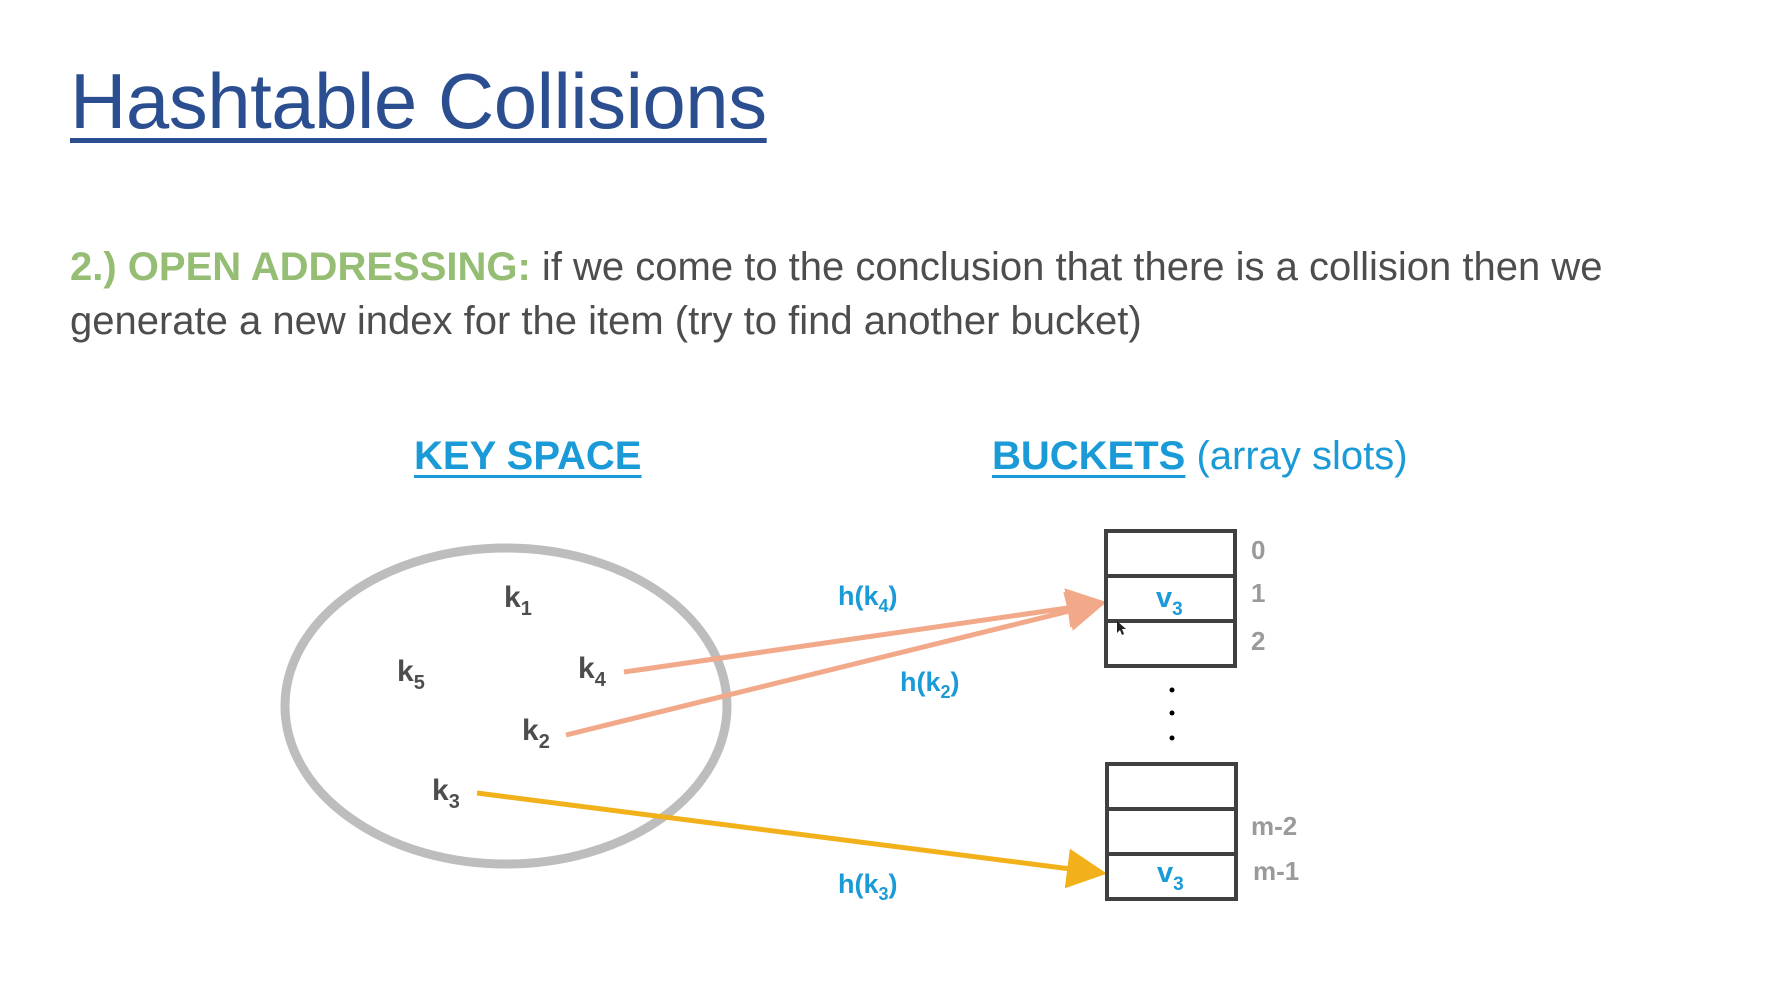 The height and width of the screenshot is (1000, 1776). Describe the element at coordinates (300, 267) in the screenshot. I see `description-lead: 2.) OPEN ADDRESSING:` at that location.